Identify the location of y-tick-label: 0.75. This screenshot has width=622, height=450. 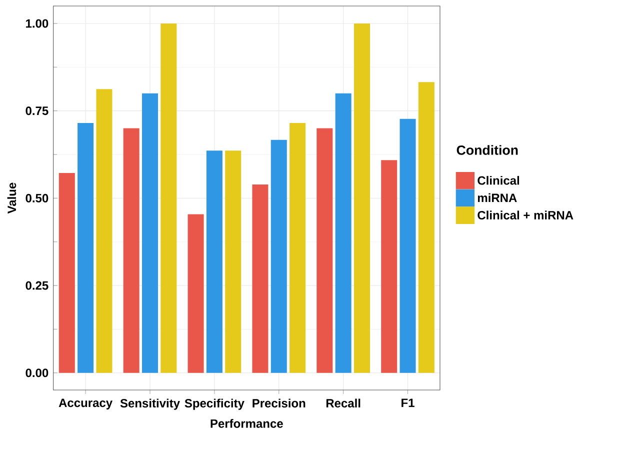
(37, 111).